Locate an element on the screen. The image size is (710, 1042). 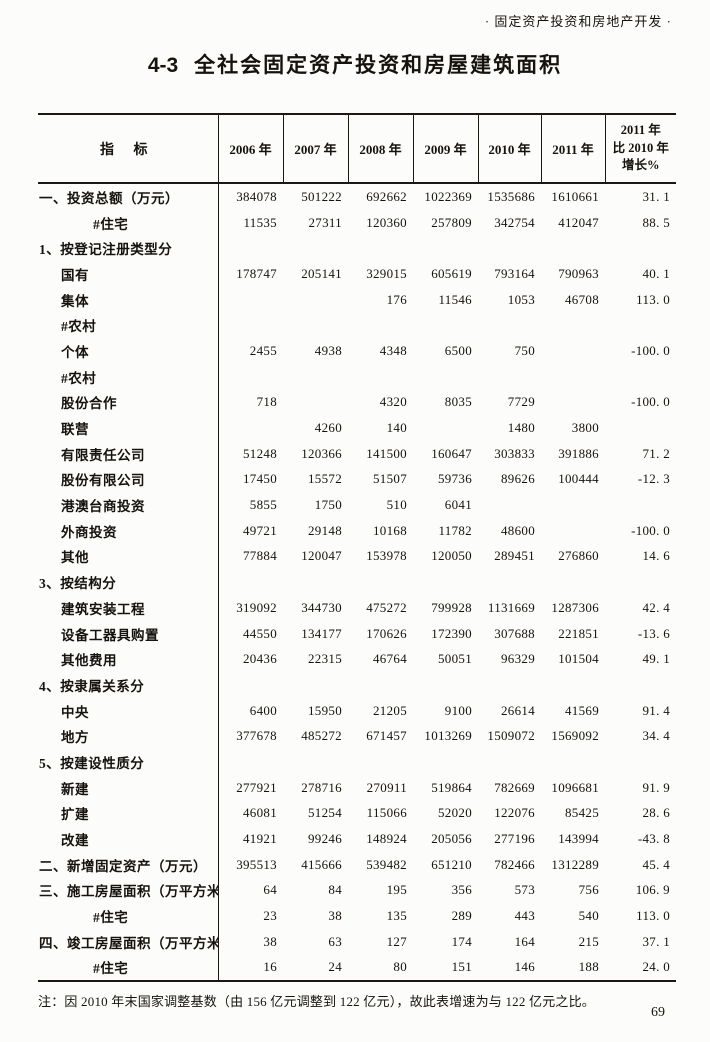
cell-value: 51248 is located at coordinates (260, 453).